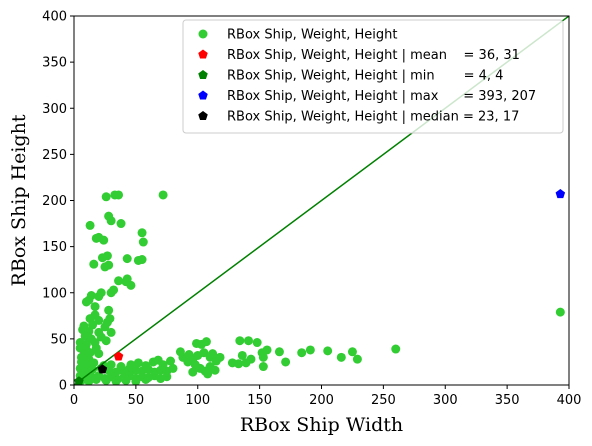 The width and height of the screenshot is (592, 446). I want to click on x-tick-label: 150, so click(259, 400).